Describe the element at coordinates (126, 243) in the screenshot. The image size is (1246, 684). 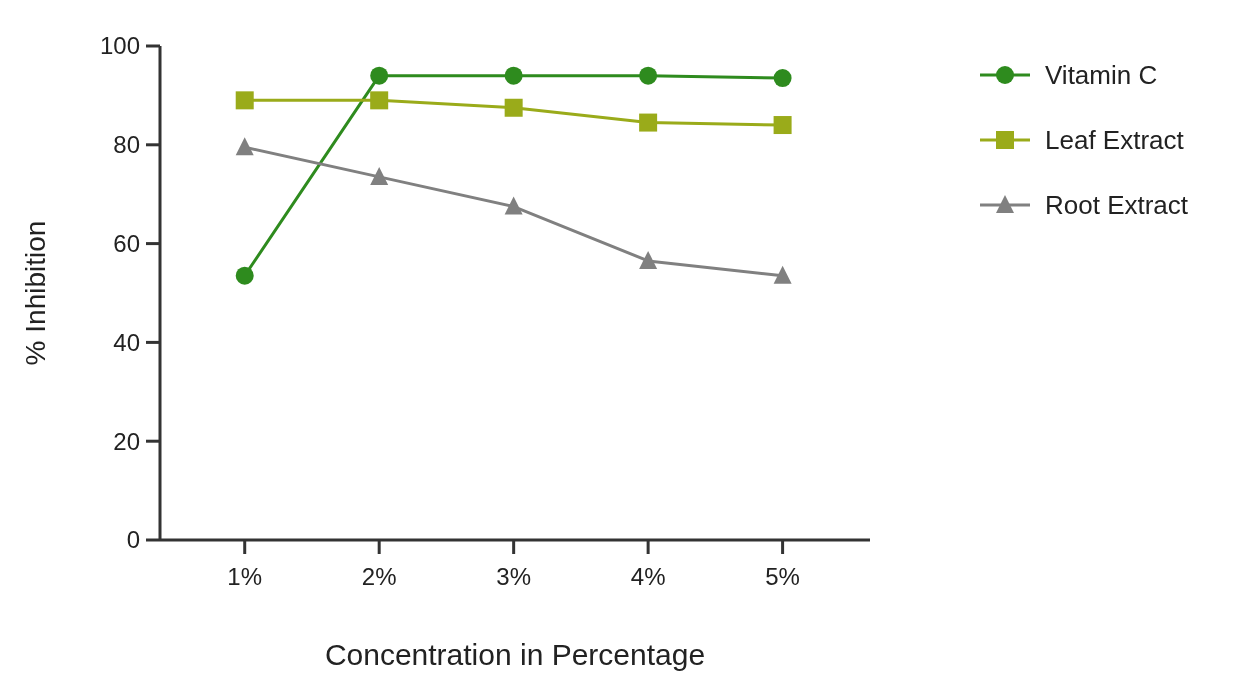
I see `y-tick-label: 60` at that location.